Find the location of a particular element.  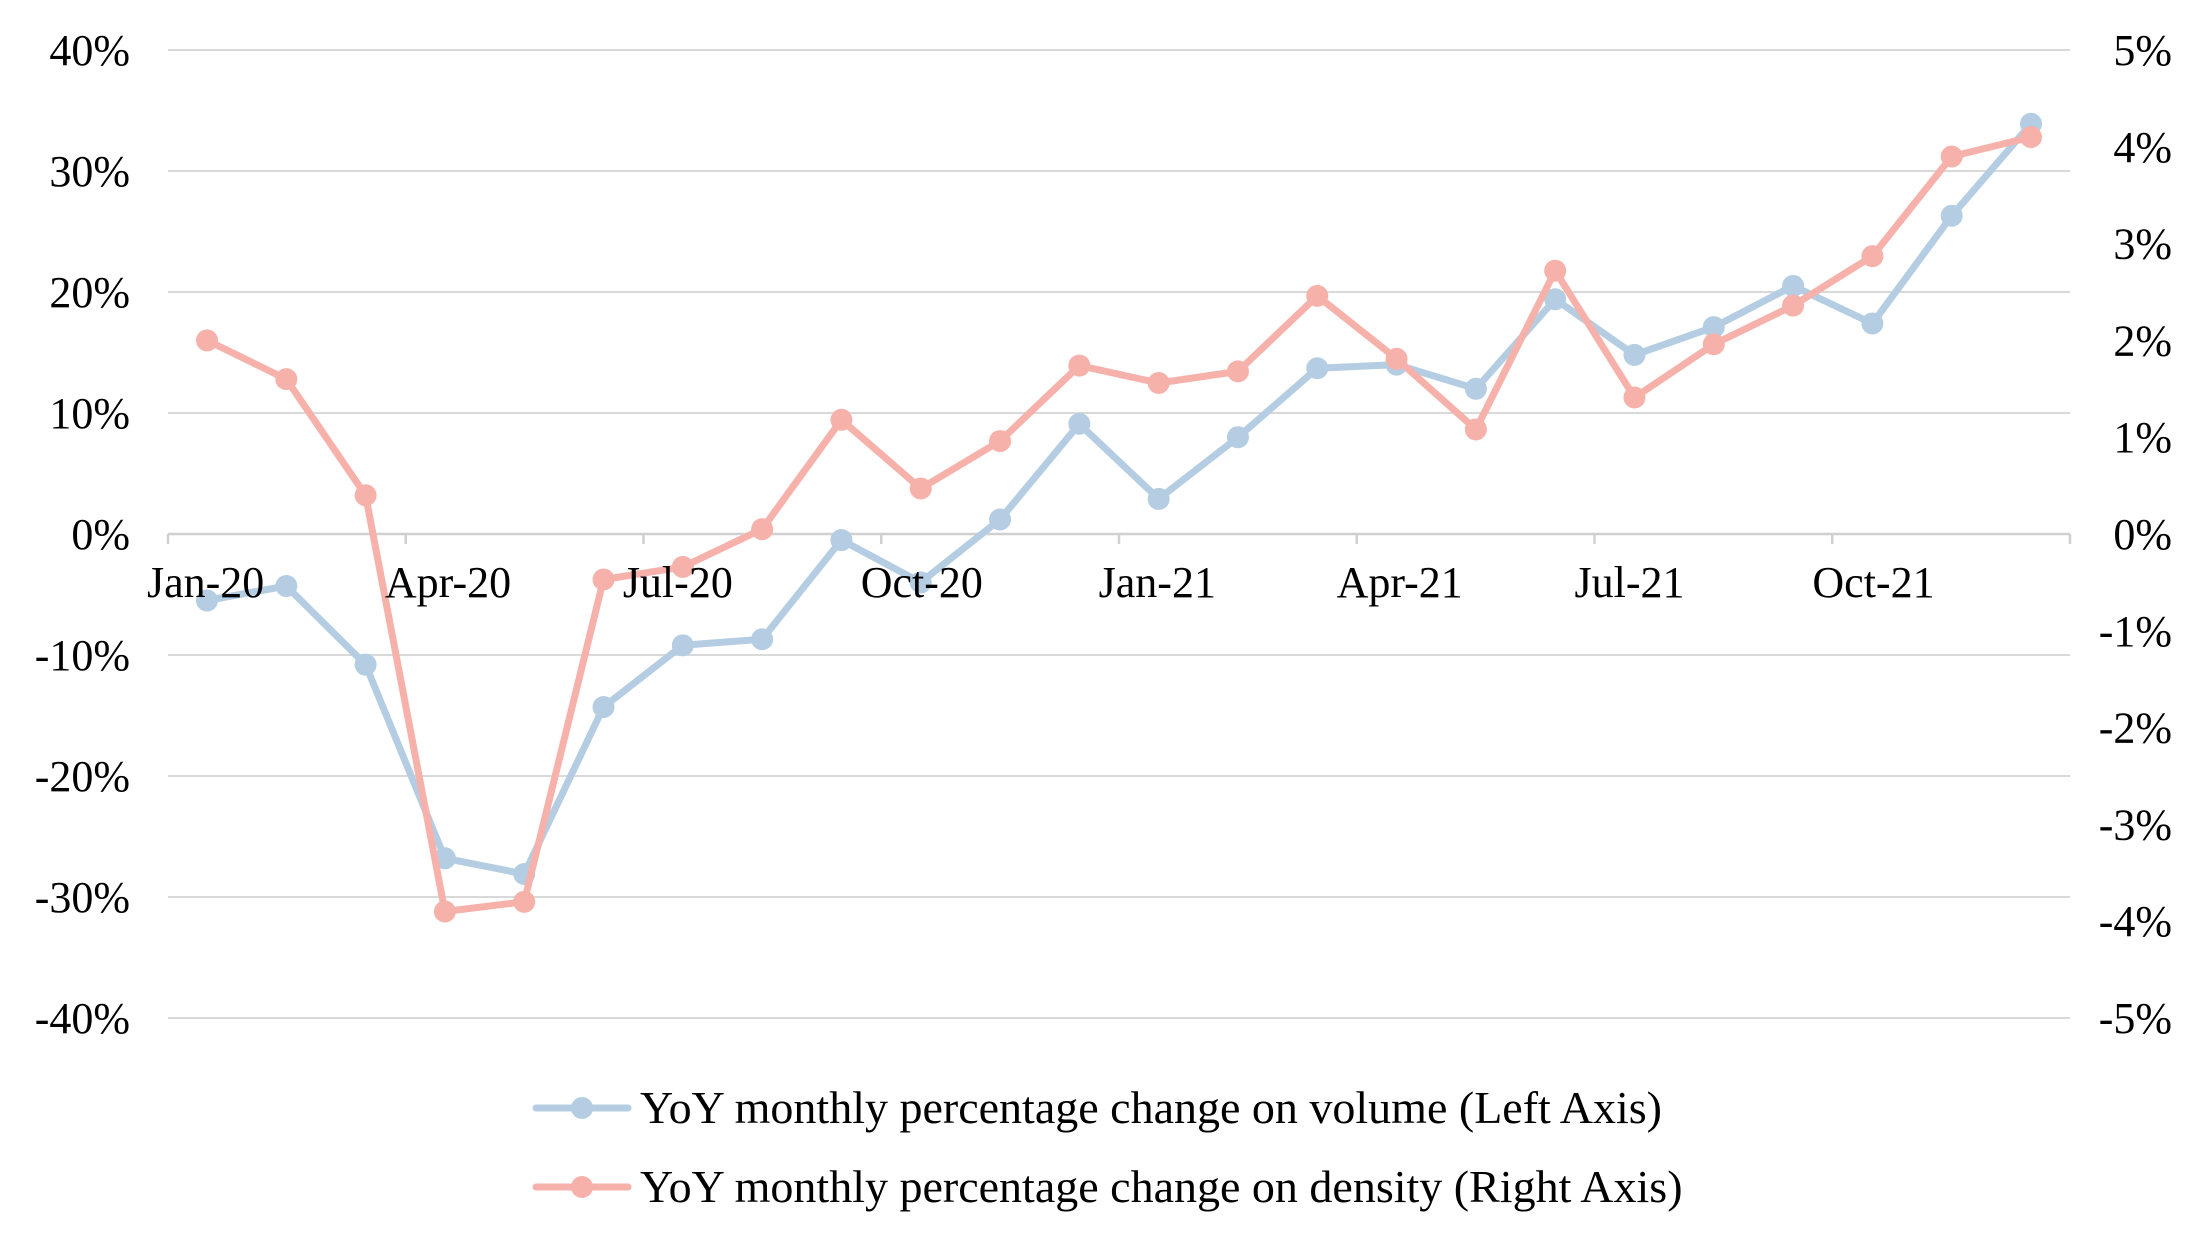

left-axis-tick-label: 0% is located at coordinates (100, 534).